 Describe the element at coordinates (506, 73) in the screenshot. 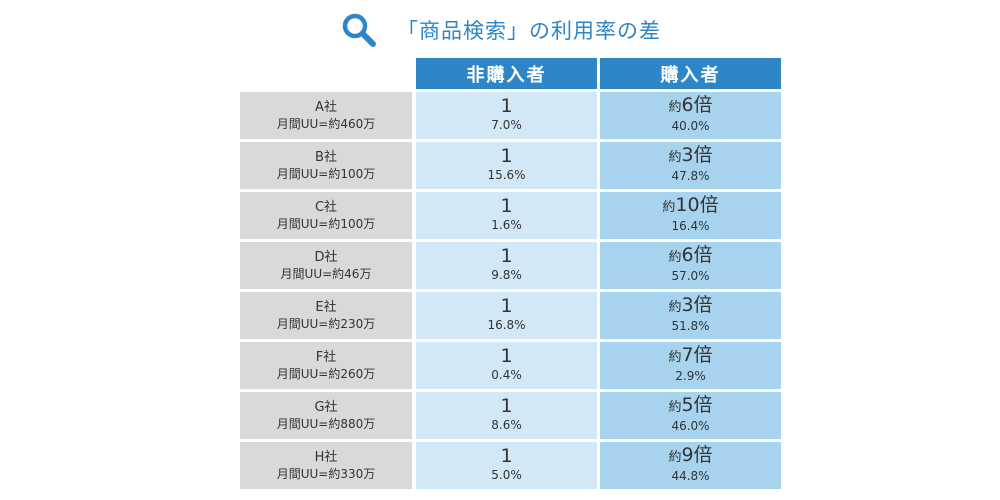

I see `header-non-buyer: 非購入者` at that location.